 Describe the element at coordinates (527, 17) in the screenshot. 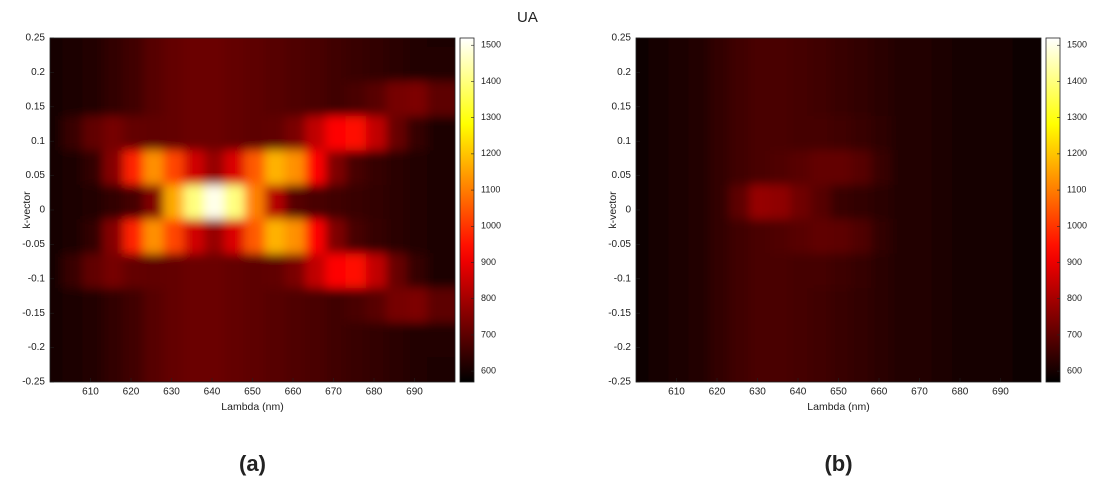

I see `colorbar-label: UA` at that location.